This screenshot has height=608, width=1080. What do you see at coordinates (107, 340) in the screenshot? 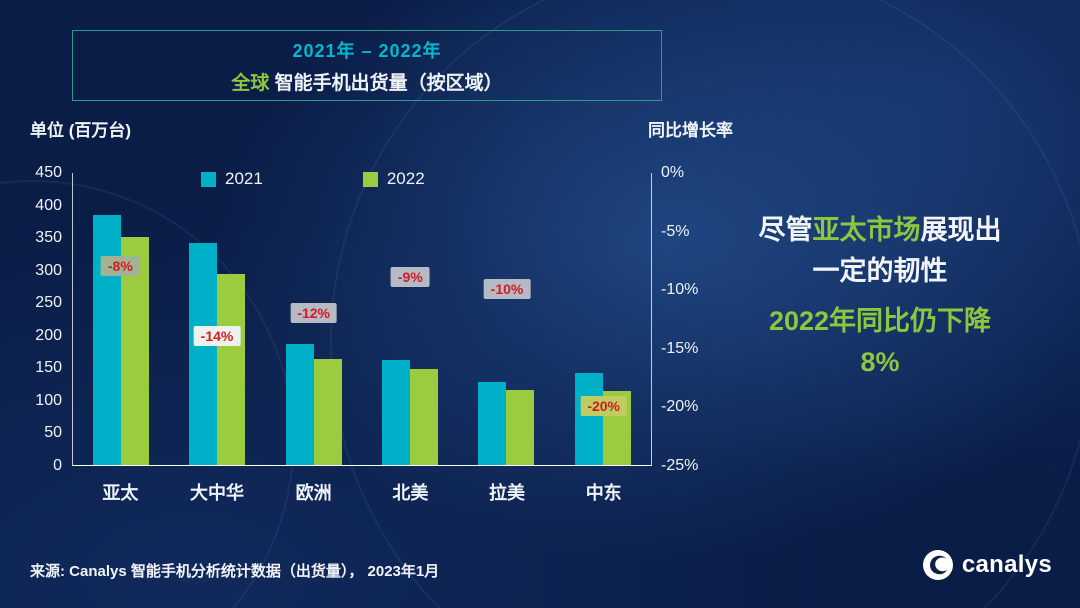
I see `bar-2021-亚太` at bounding box center [107, 340].